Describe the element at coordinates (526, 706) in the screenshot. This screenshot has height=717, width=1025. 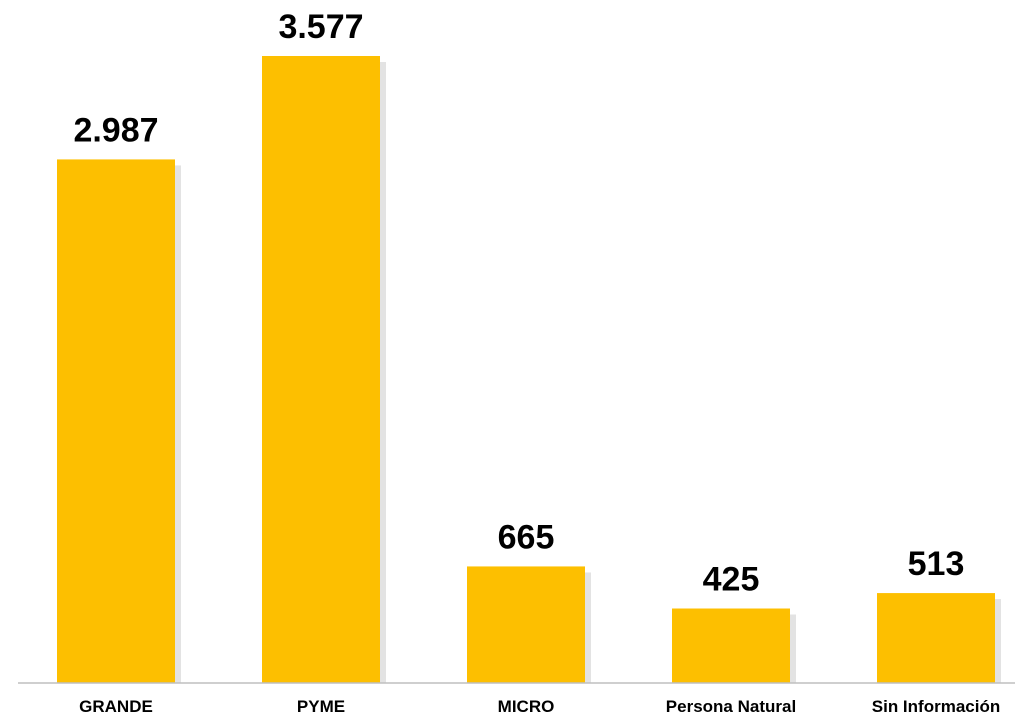
I see `tick-label-micro: MICRO` at that location.